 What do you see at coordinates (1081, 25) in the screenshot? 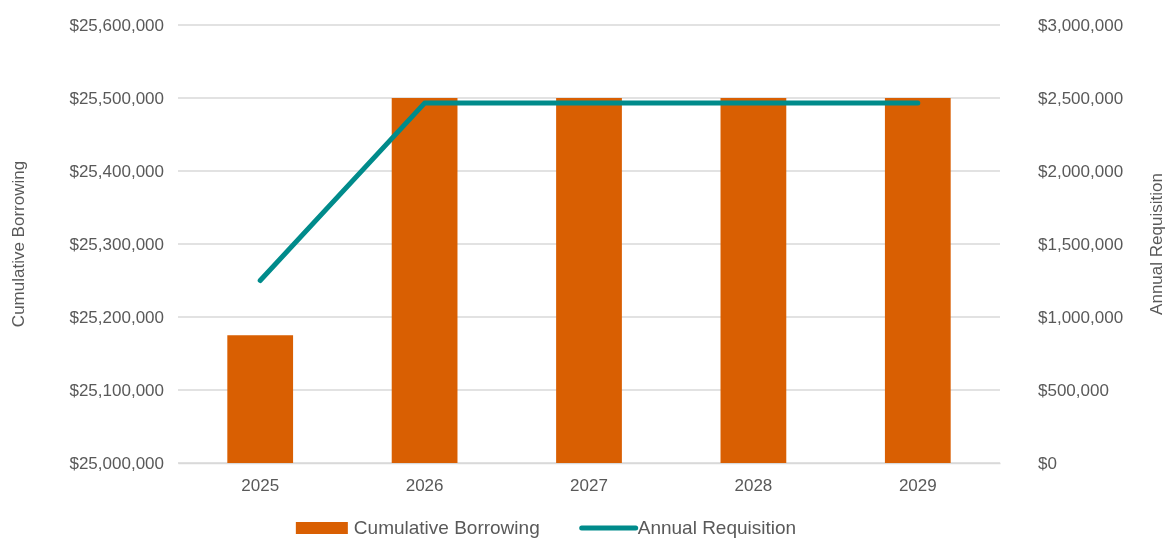
I see `y2-tick-label: $3,000,000` at bounding box center [1081, 25].